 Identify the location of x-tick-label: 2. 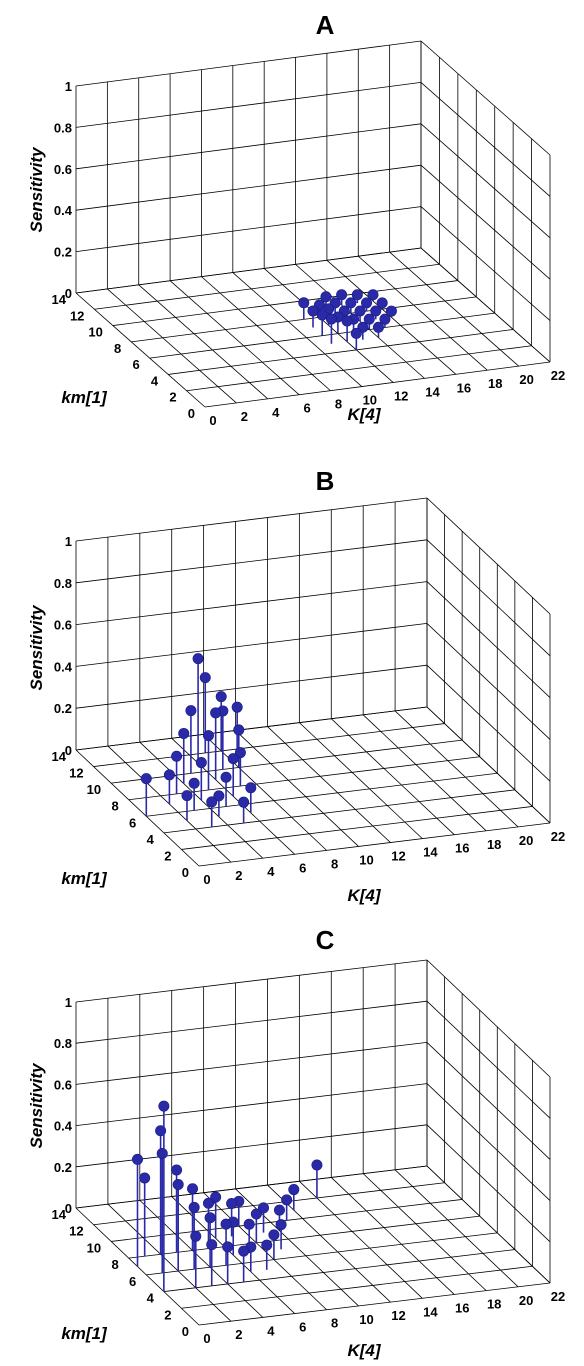
(244, 416).